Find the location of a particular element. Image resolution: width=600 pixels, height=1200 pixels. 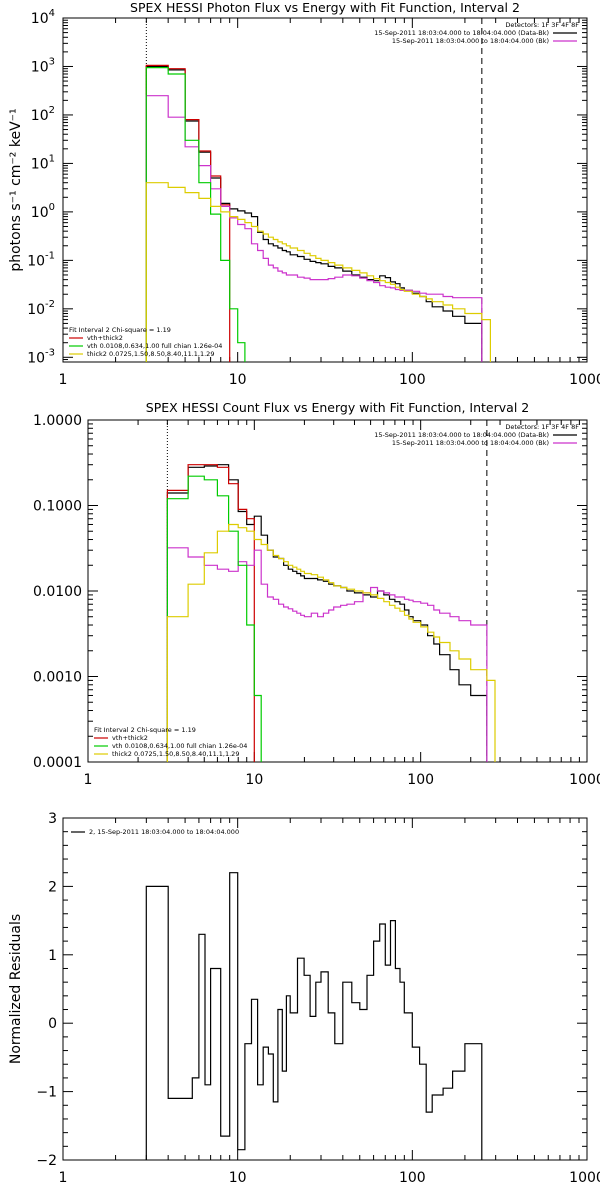

y-tick-exponent: -2 is located at coordinates (50, 304).